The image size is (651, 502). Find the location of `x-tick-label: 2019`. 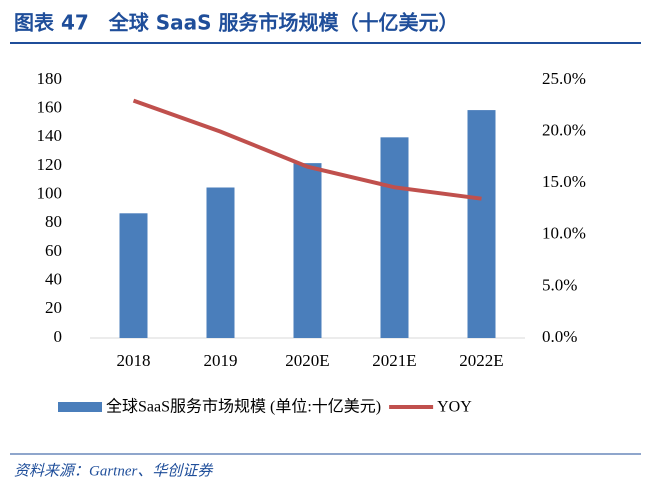

x-tick-label: 2019 is located at coordinates (221, 360).